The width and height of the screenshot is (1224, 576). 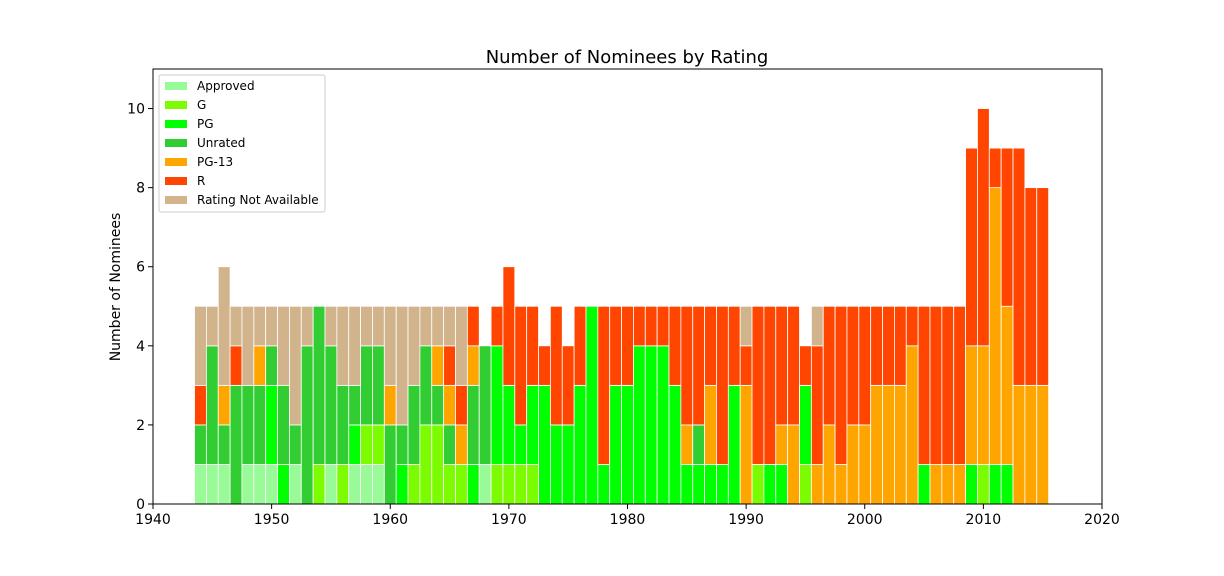 I want to click on bar-1995-g, so click(x=805, y=484).